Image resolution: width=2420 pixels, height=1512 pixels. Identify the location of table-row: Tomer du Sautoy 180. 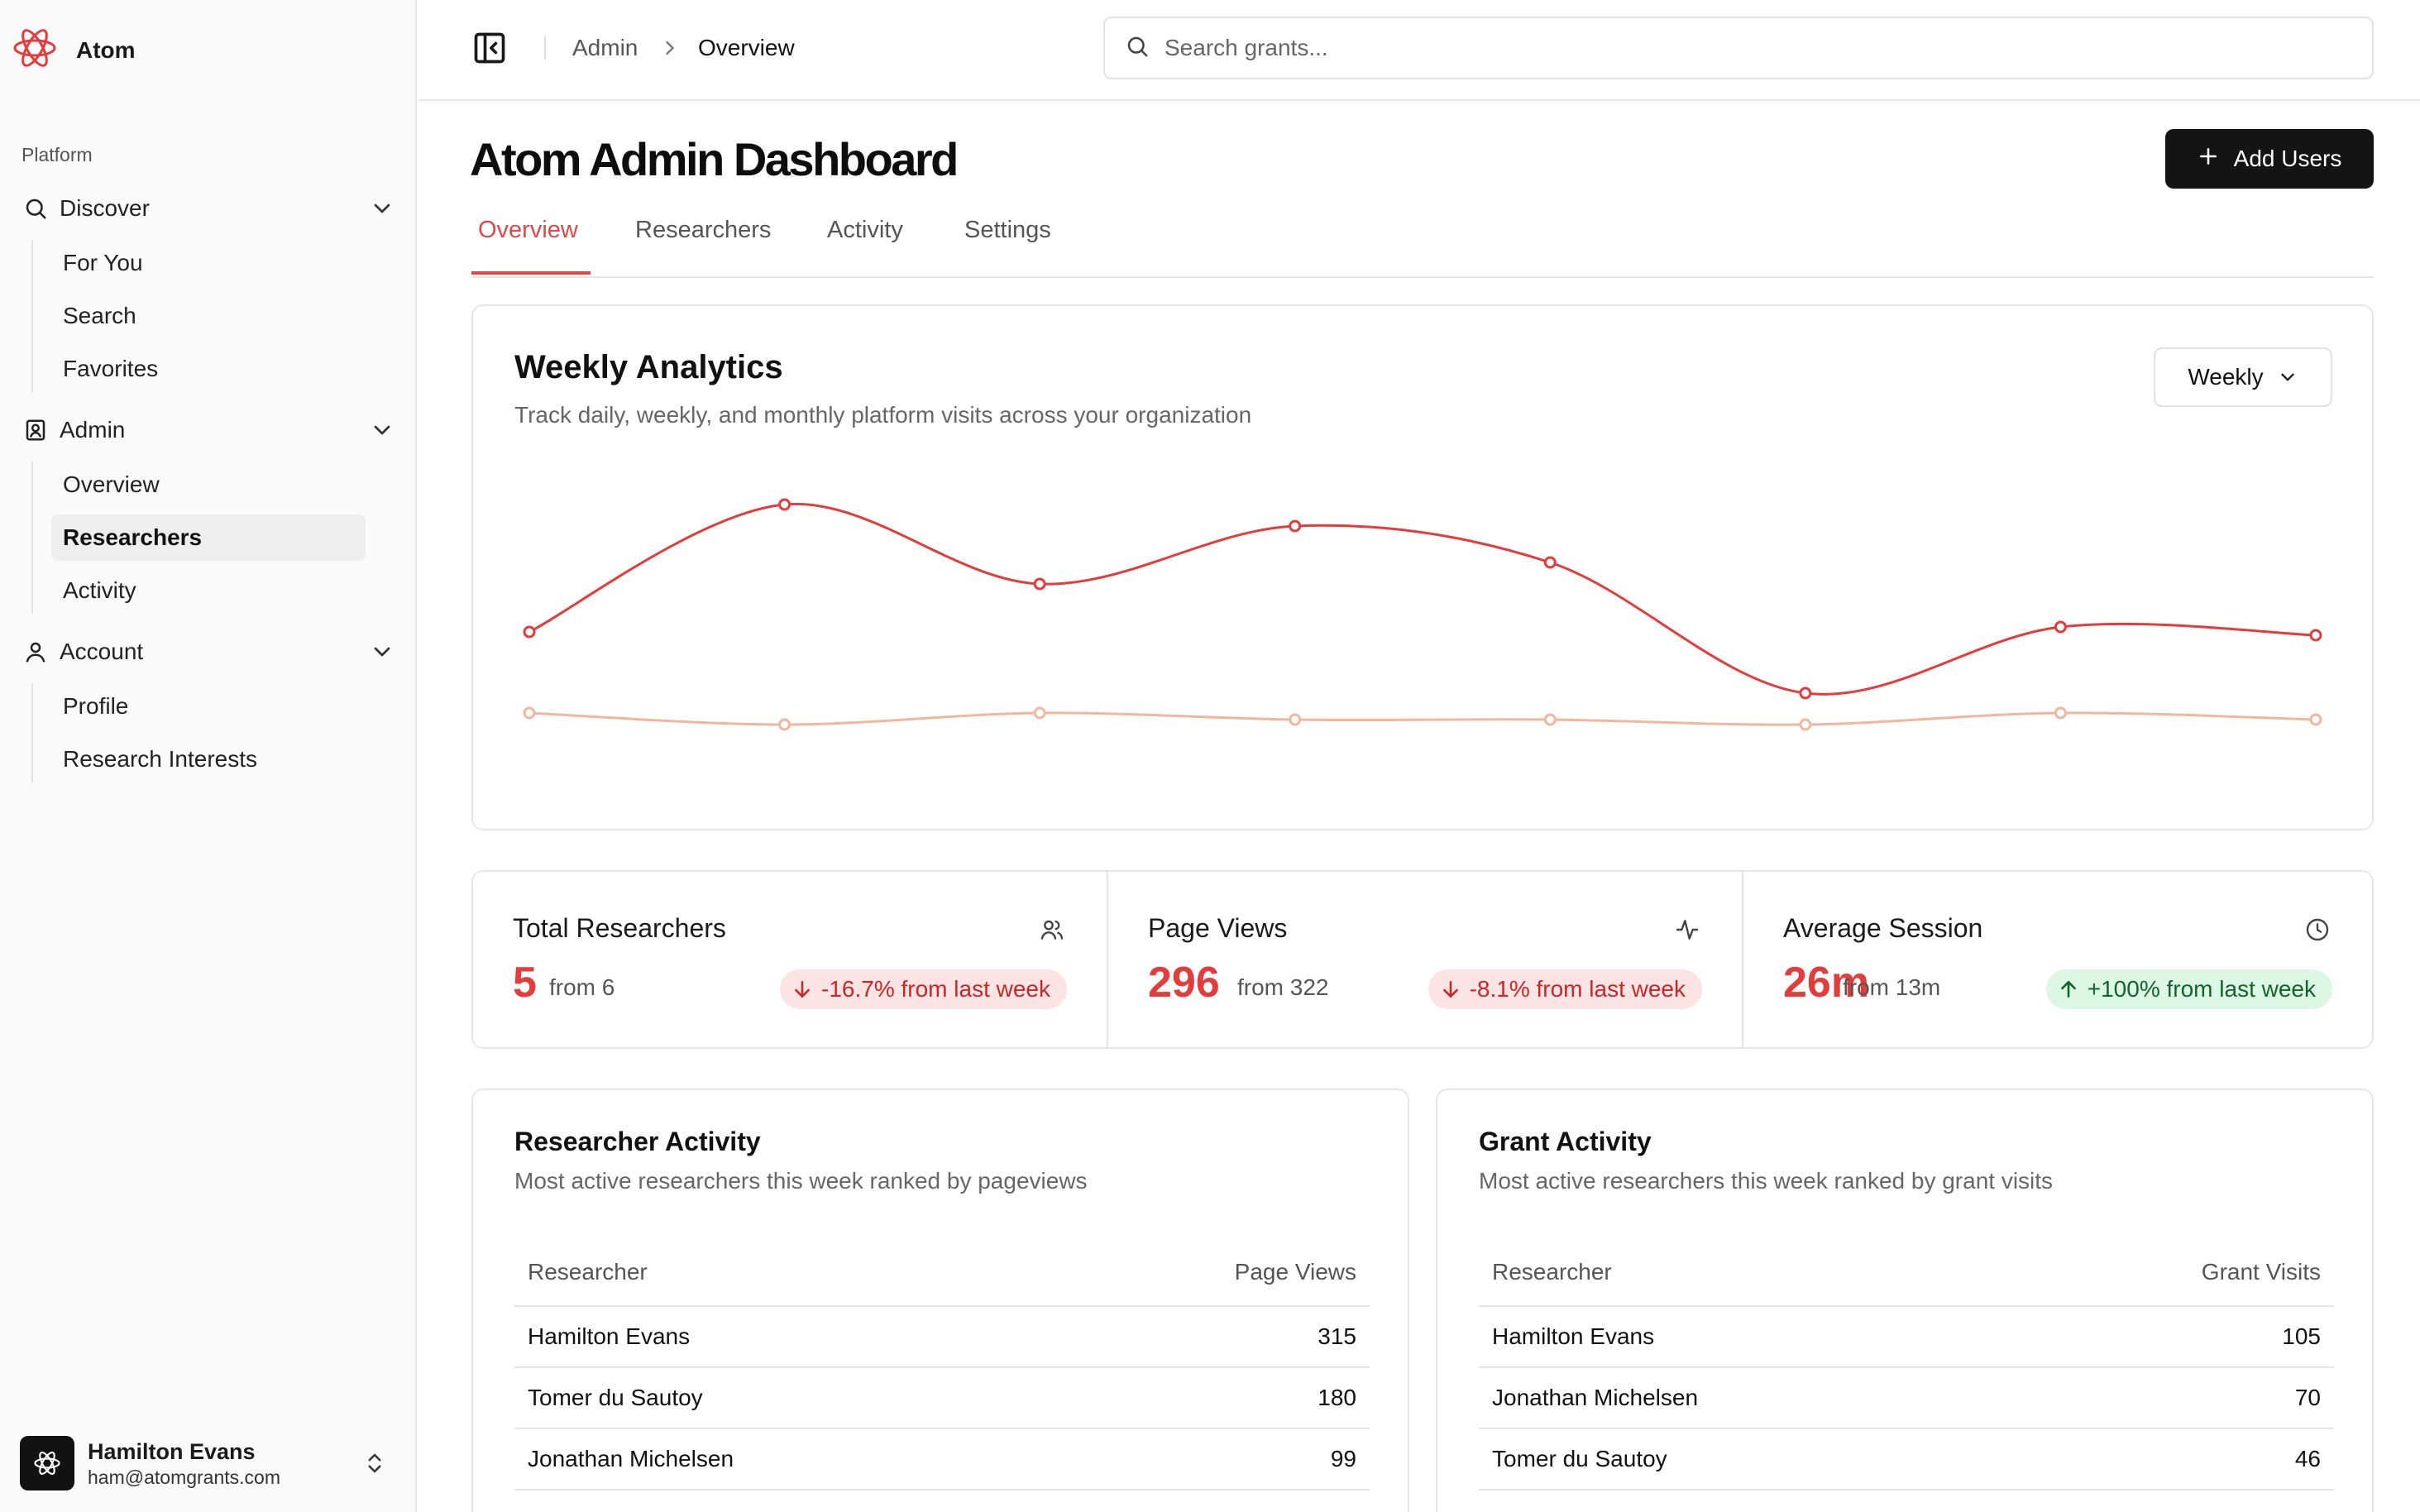
(942, 1398).